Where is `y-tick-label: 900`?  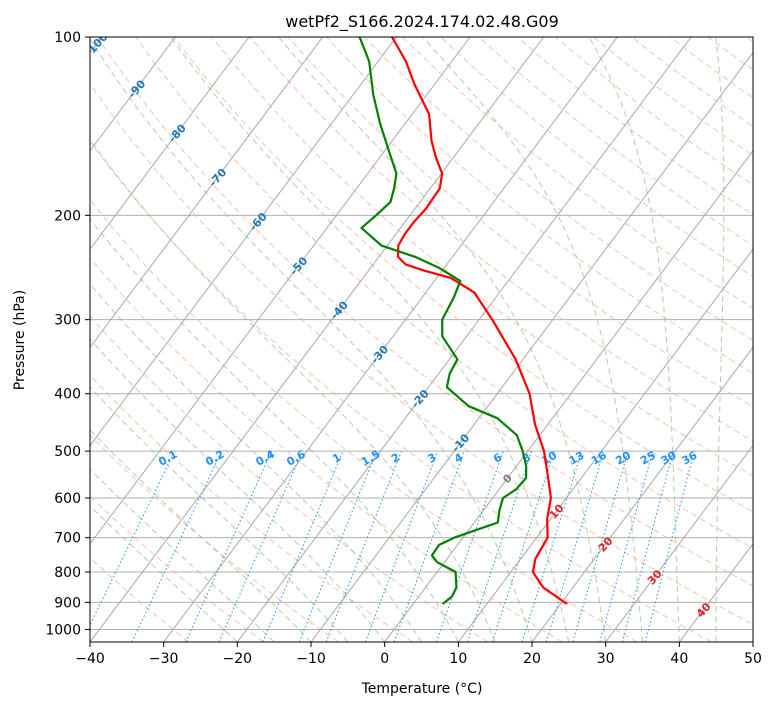
y-tick-label: 900 is located at coordinates (67, 603).